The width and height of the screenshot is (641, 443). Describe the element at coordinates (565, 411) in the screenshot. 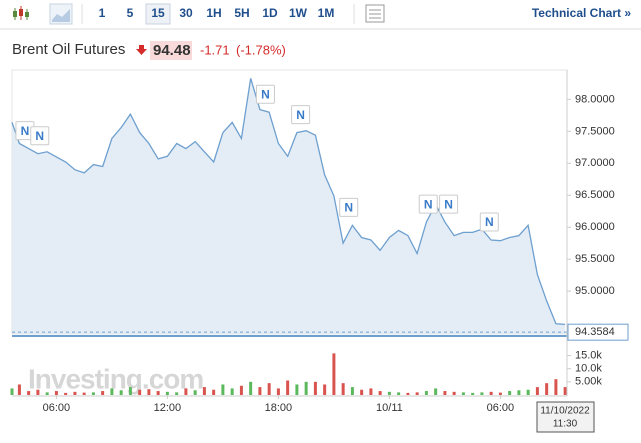

I see `tooltip-date: 11/10/2022` at that location.